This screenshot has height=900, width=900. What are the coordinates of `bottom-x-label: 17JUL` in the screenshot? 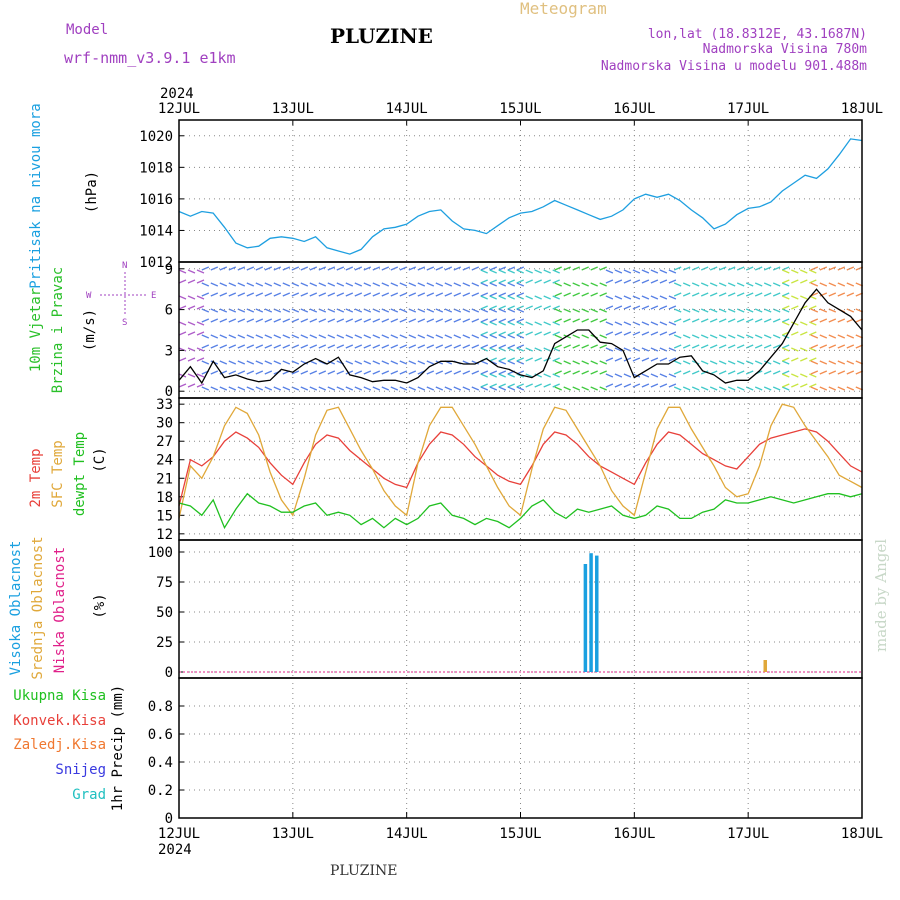 It's located at (748, 834).